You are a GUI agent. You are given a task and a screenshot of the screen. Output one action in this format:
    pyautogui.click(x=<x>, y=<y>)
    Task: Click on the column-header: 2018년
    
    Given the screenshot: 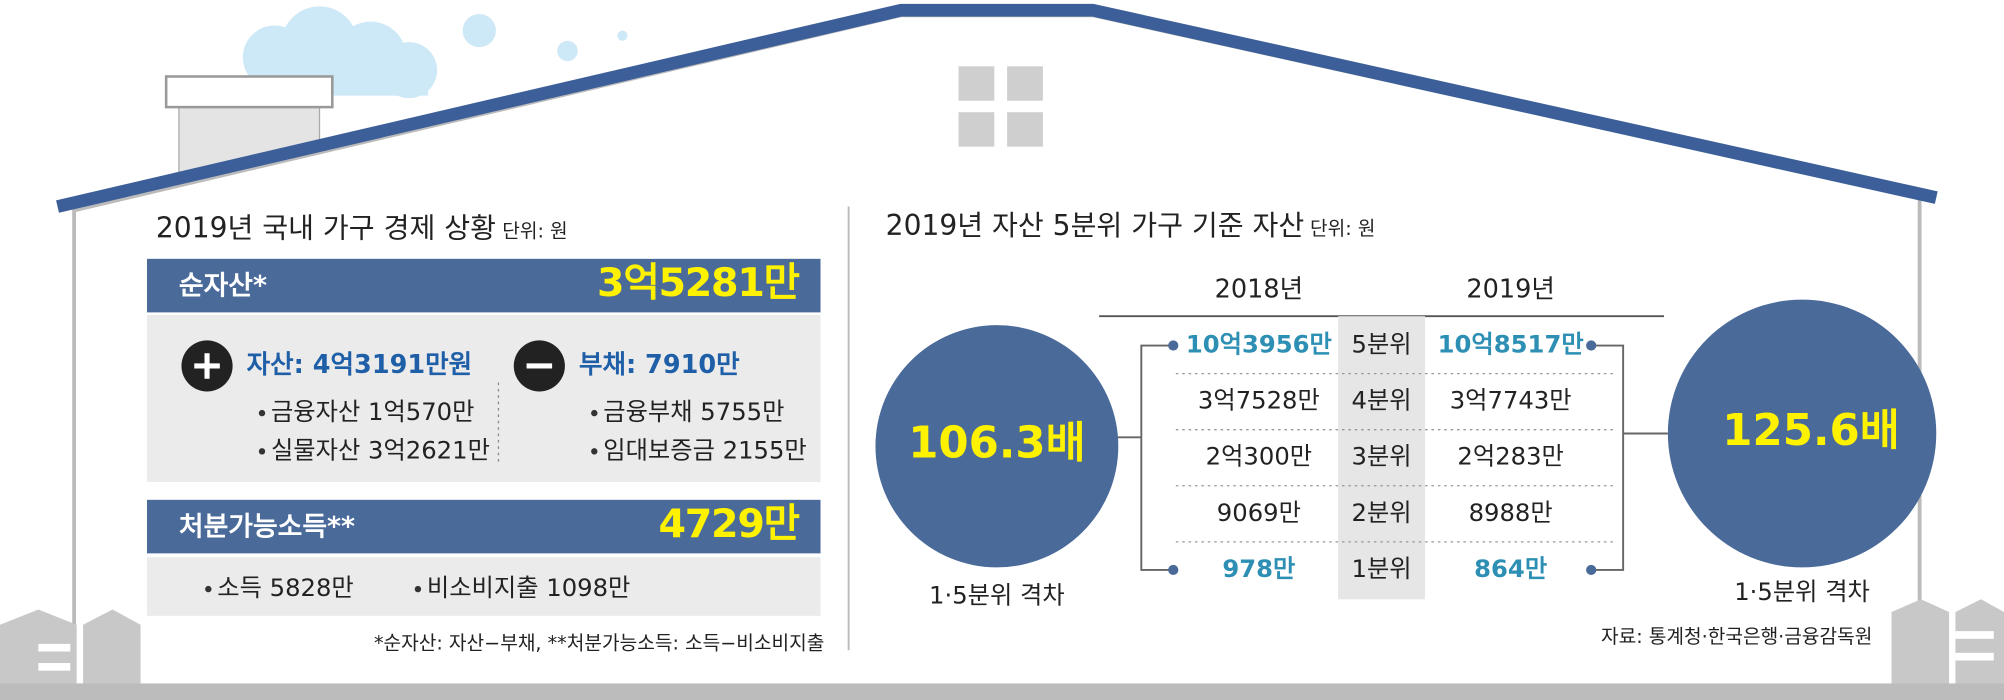 What is the action you would take?
    pyautogui.click(x=1259, y=290)
    